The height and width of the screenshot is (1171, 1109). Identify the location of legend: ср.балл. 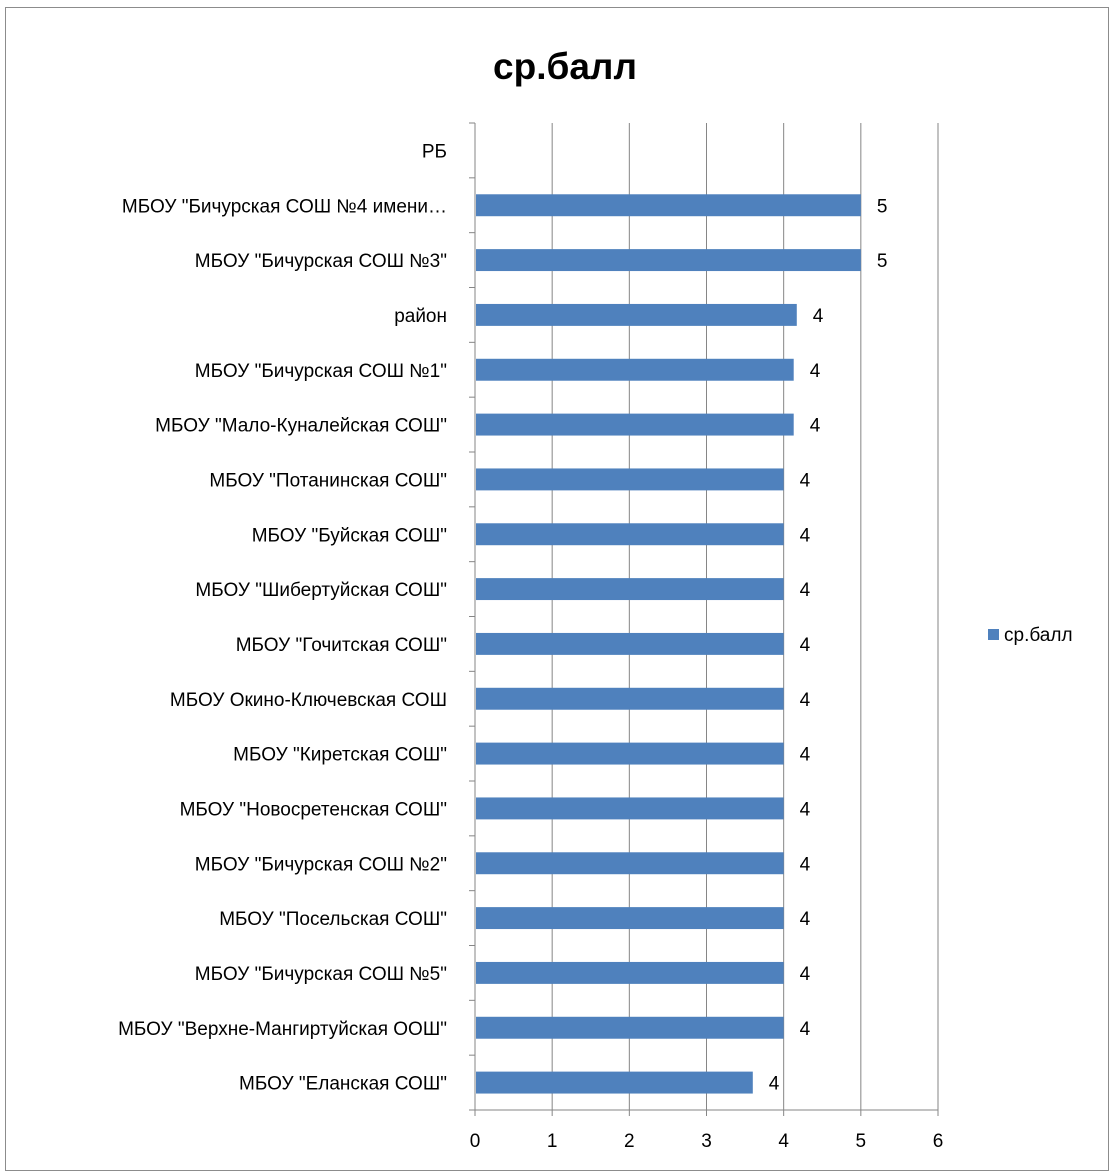
(1030, 635).